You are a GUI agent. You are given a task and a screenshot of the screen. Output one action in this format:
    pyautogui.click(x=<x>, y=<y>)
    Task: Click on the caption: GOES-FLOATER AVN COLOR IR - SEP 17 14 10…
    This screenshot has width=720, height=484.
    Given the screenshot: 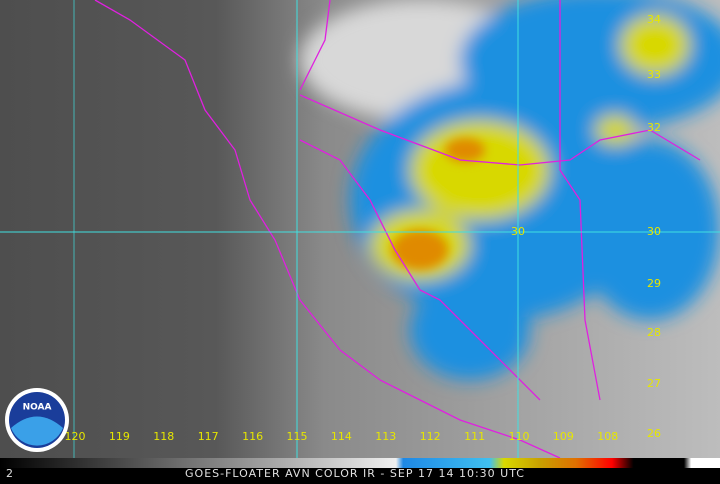 What is the action you would take?
    pyautogui.click(x=355, y=473)
    